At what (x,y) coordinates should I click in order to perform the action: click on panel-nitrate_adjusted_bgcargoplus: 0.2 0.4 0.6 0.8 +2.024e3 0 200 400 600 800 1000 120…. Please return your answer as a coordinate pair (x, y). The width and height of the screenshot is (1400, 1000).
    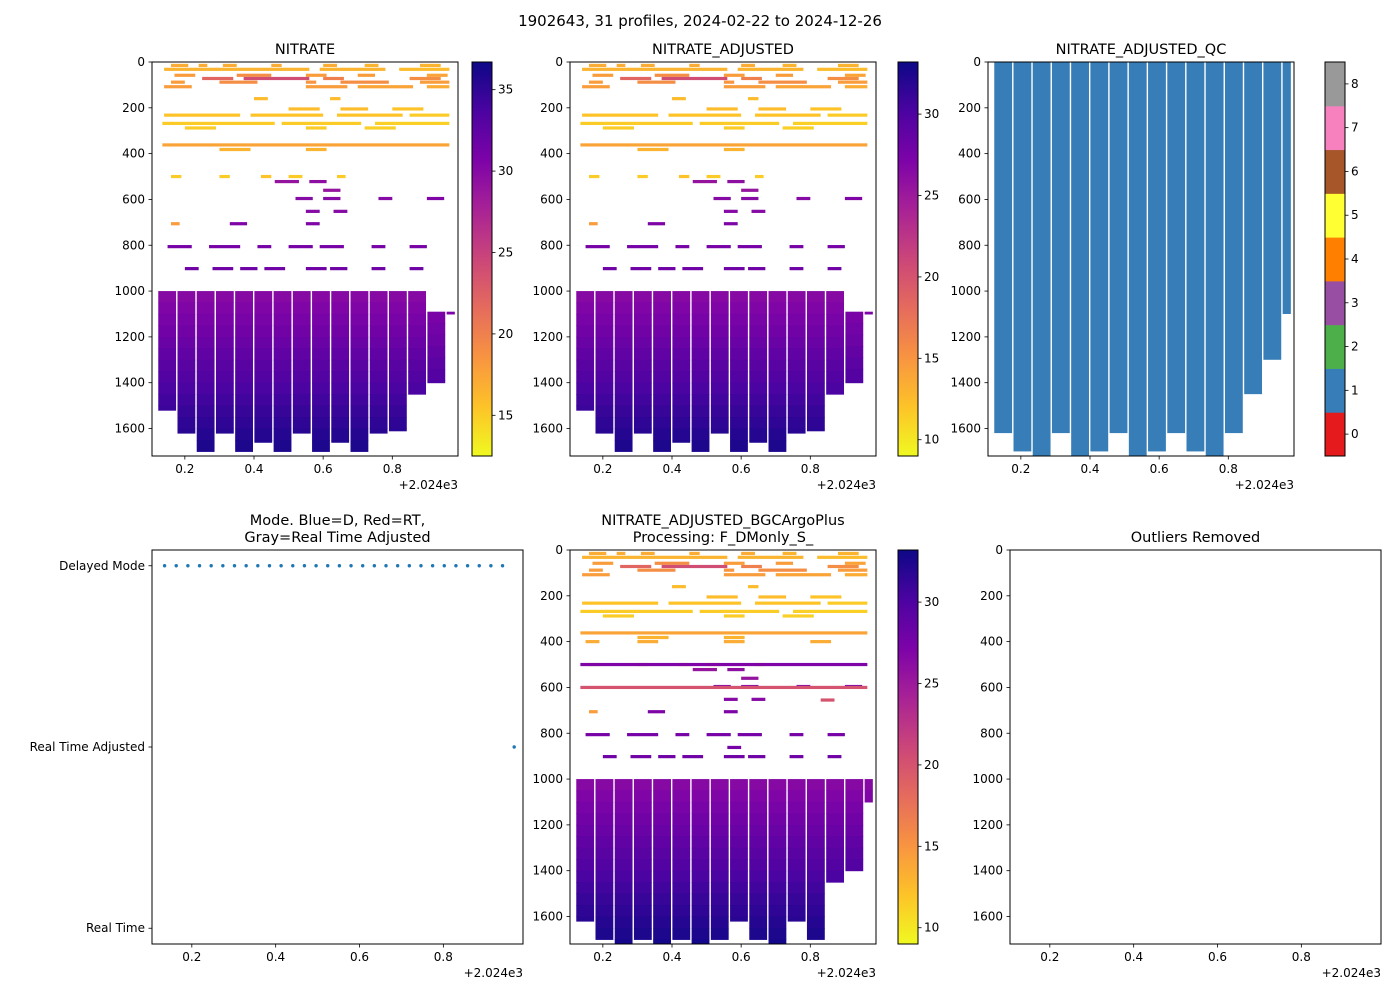
    Looking at the image, I should click on (735, 746).